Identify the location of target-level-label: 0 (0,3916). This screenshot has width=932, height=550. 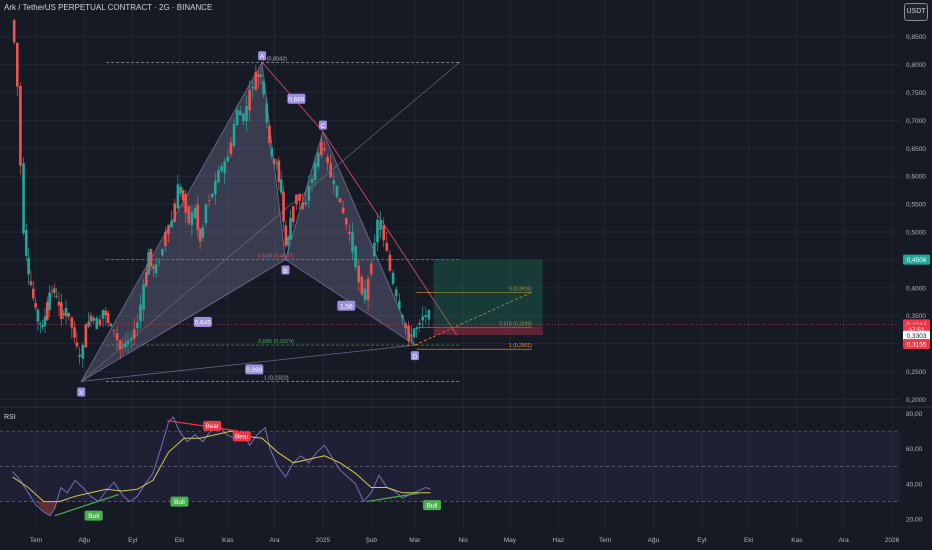
(520, 290).